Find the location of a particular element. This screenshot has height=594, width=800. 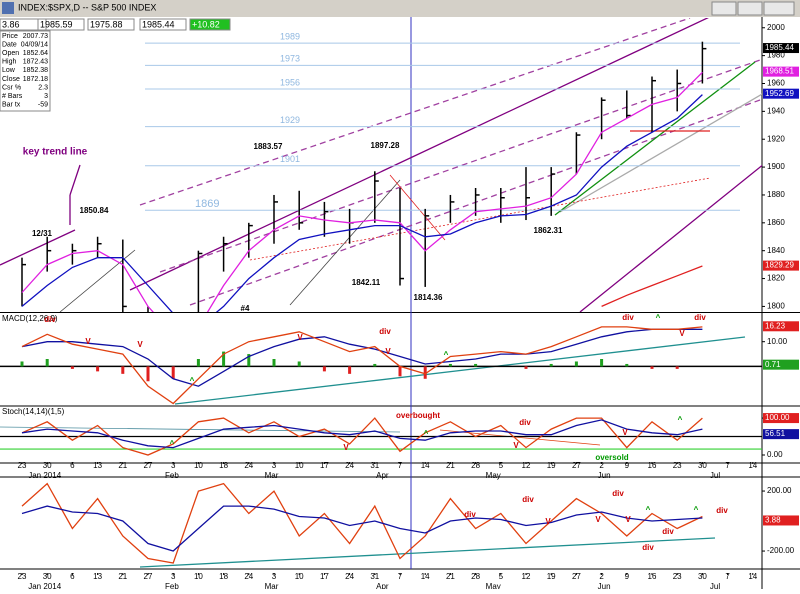

annotation: 1897.28 is located at coordinates (385, 145).